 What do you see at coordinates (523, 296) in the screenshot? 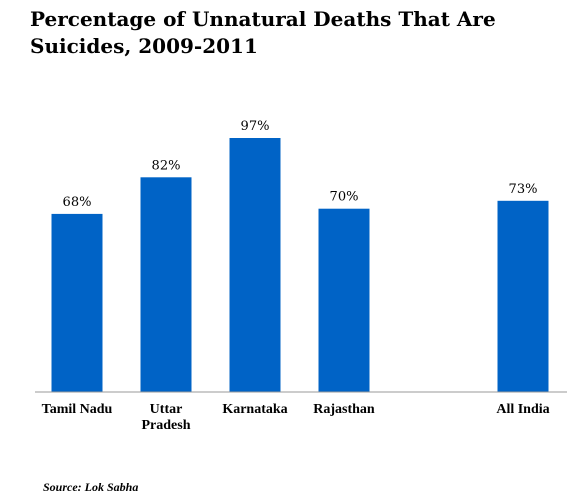
I see `bar-all-india` at bounding box center [523, 296].